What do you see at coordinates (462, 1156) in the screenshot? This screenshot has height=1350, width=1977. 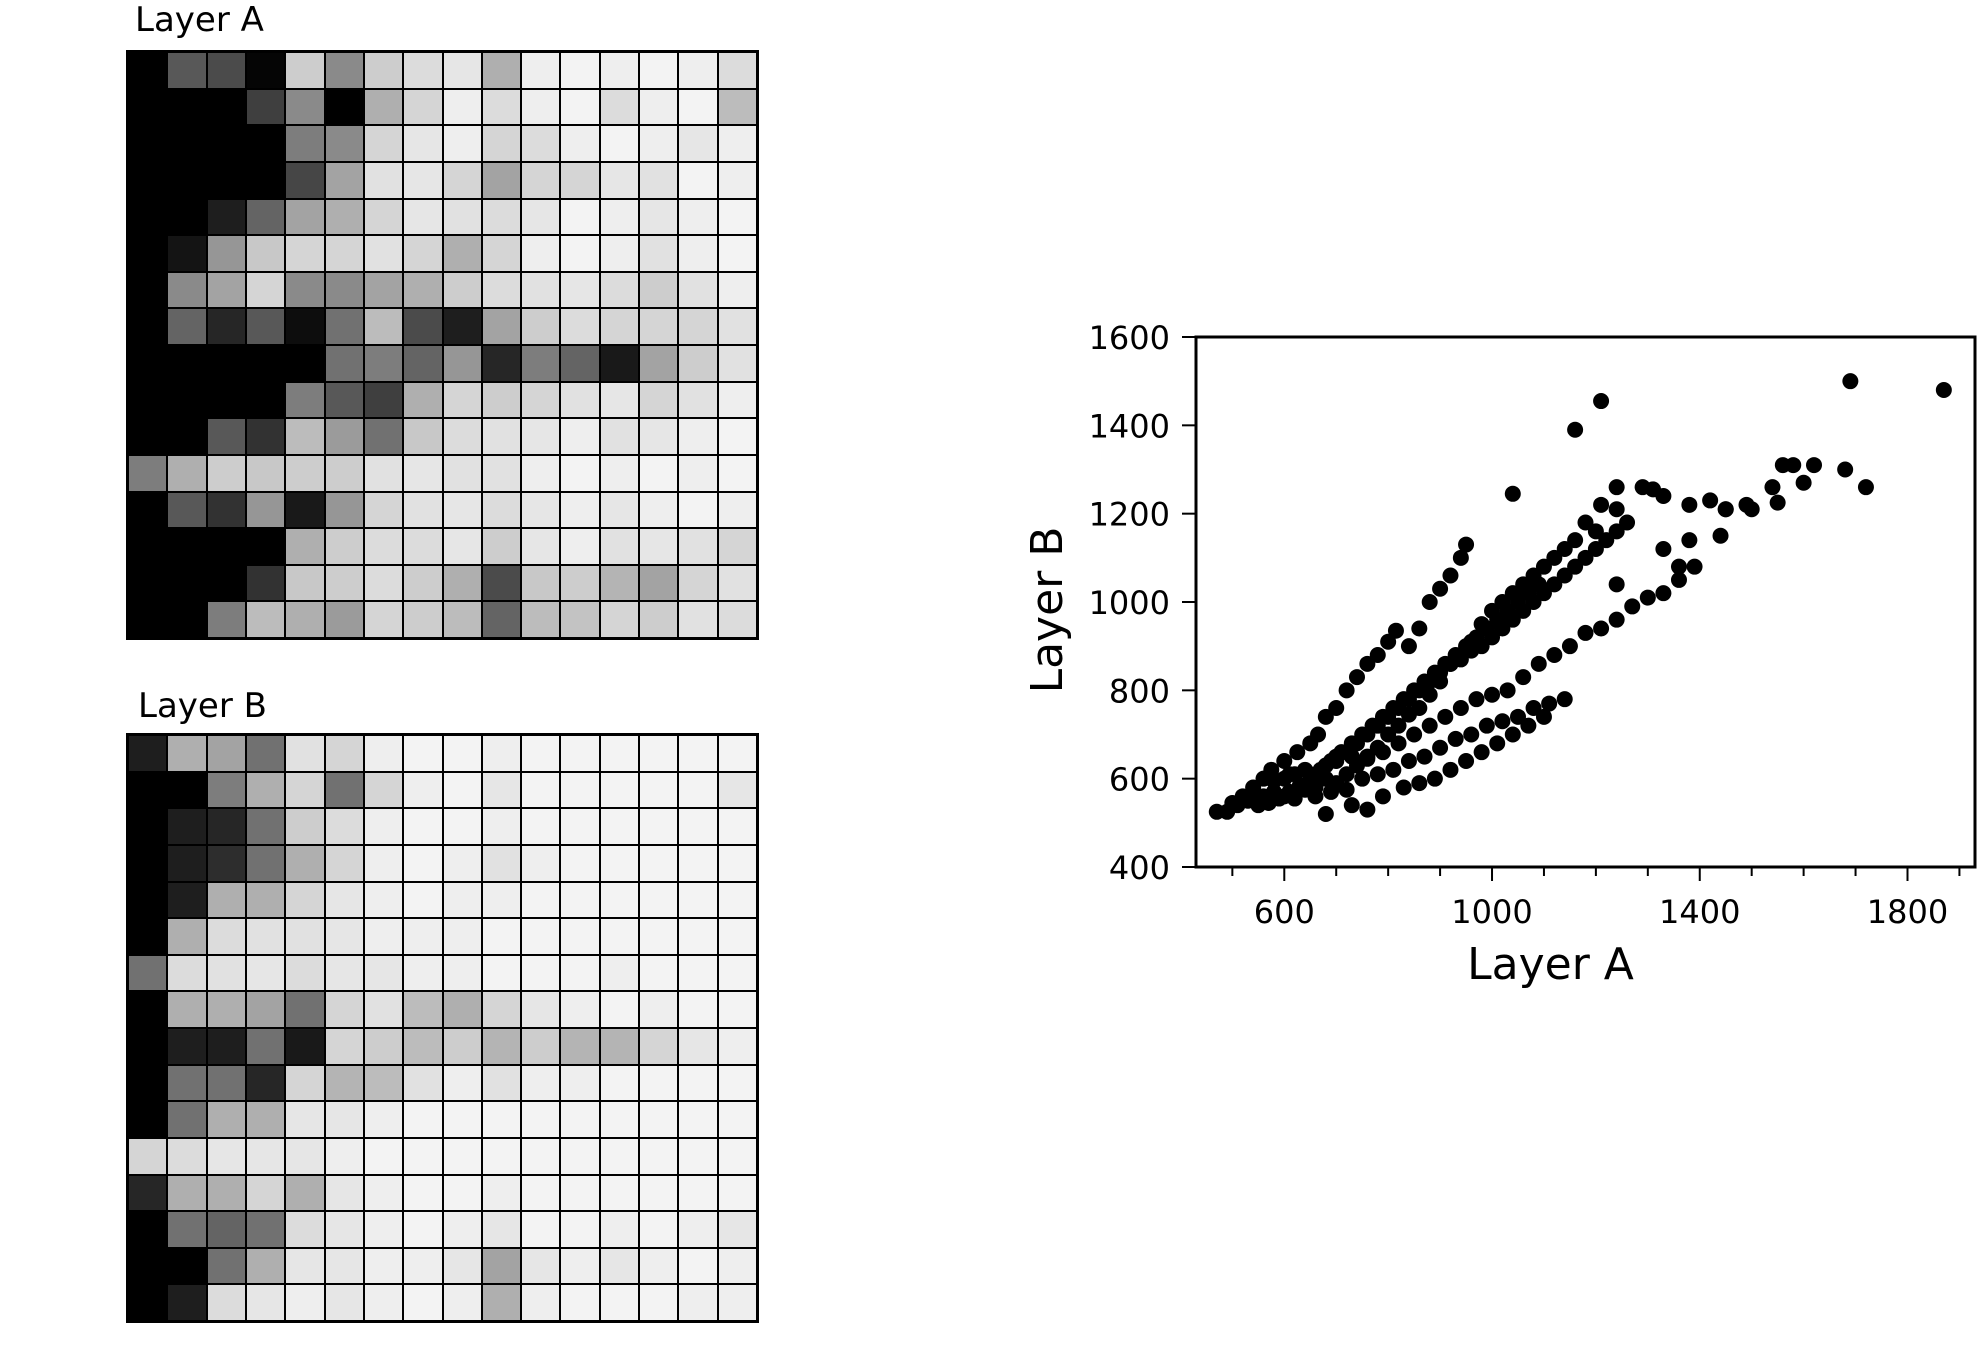 I see `layer-b-cell-r11-c8` at bounding box center [462, 1156].